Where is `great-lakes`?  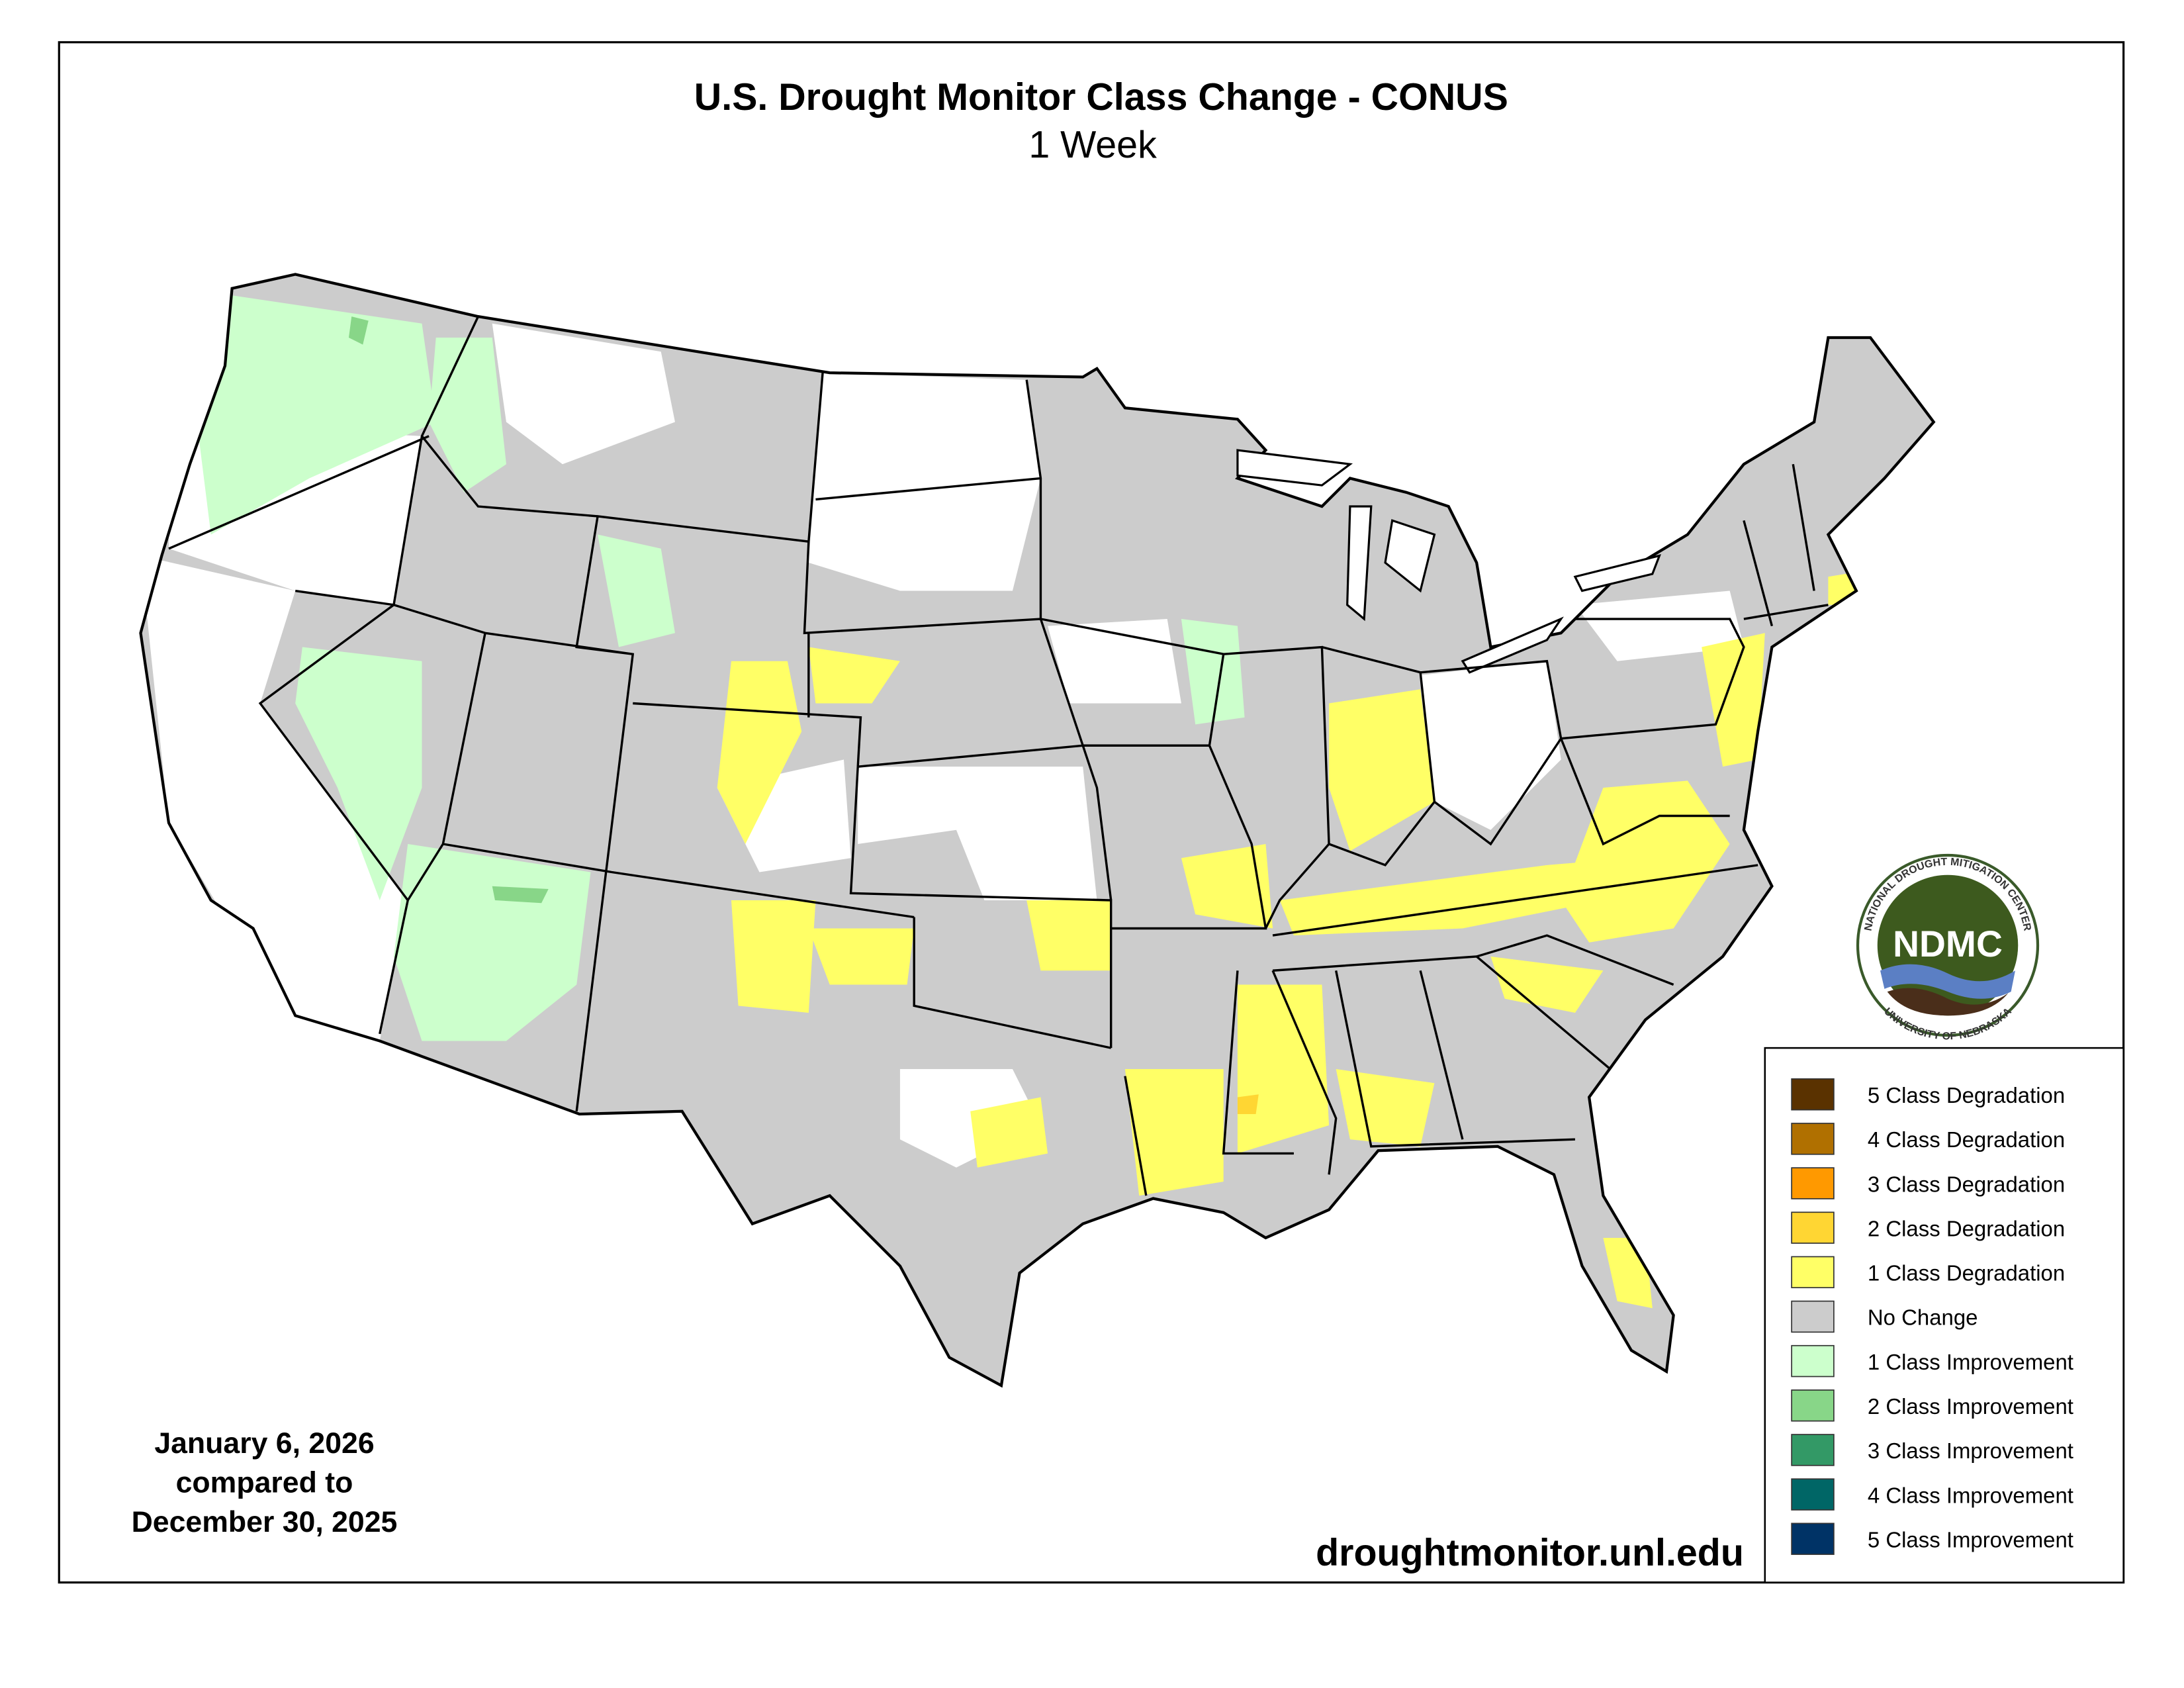
great-lakes is located at coordinates (1448, 561).